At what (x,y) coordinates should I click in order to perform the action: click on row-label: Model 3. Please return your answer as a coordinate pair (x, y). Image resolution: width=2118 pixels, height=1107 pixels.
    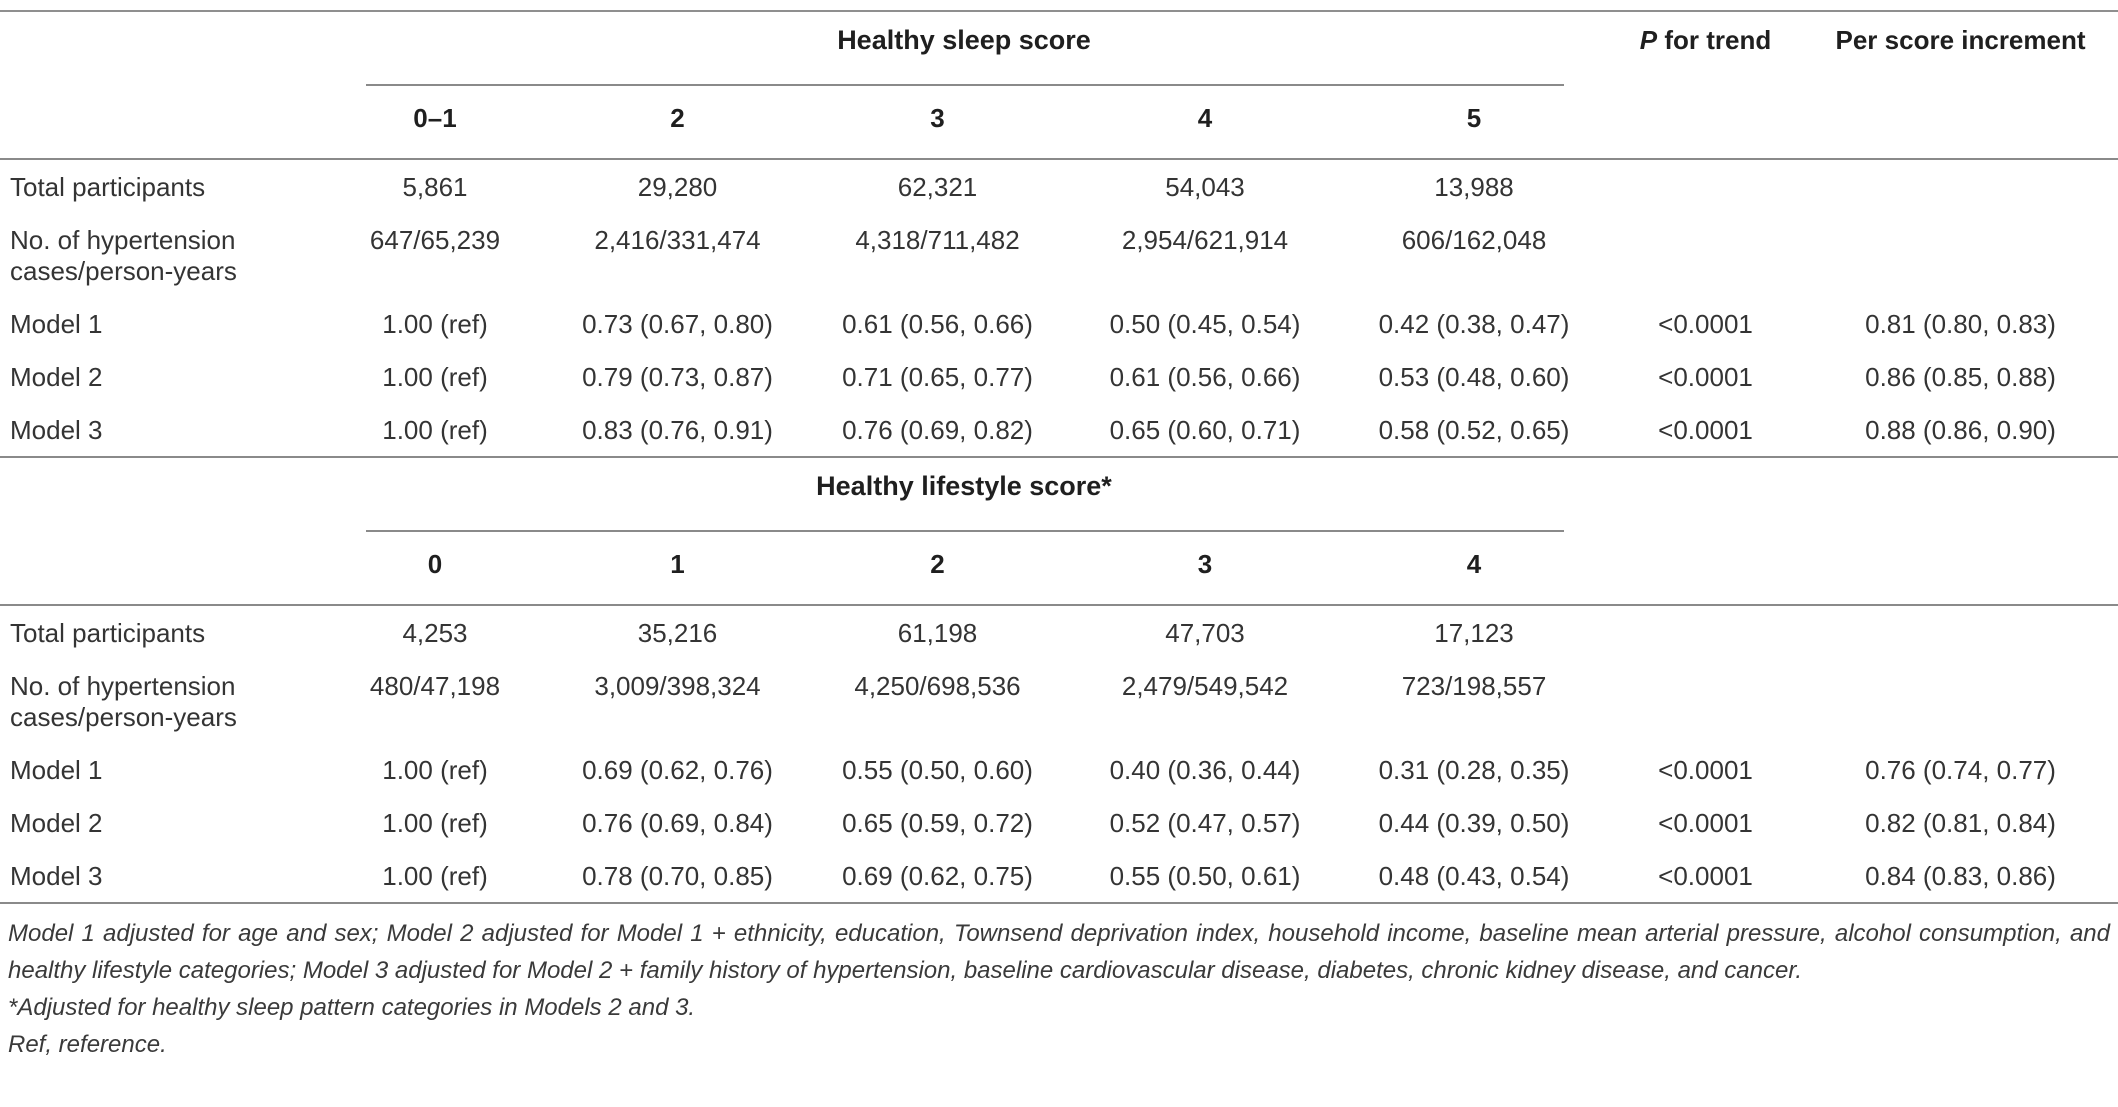
    Looking at the image, I should click on (160, 876).